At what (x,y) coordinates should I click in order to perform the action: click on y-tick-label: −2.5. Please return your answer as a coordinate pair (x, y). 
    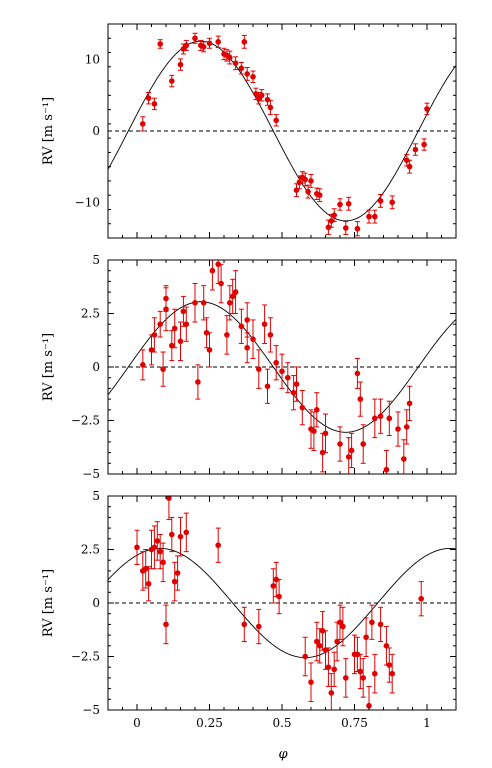
    Looking at the image, I should click on (85, 657).